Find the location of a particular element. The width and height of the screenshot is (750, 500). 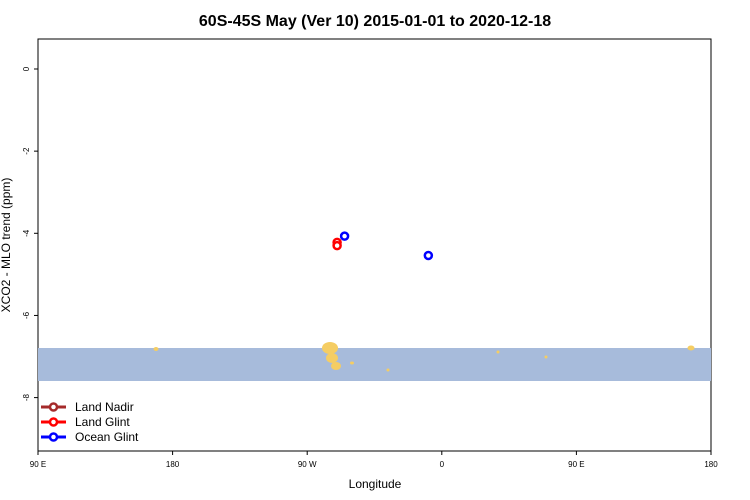

y-tick-label: -8 is located at coordinates (26, 397).